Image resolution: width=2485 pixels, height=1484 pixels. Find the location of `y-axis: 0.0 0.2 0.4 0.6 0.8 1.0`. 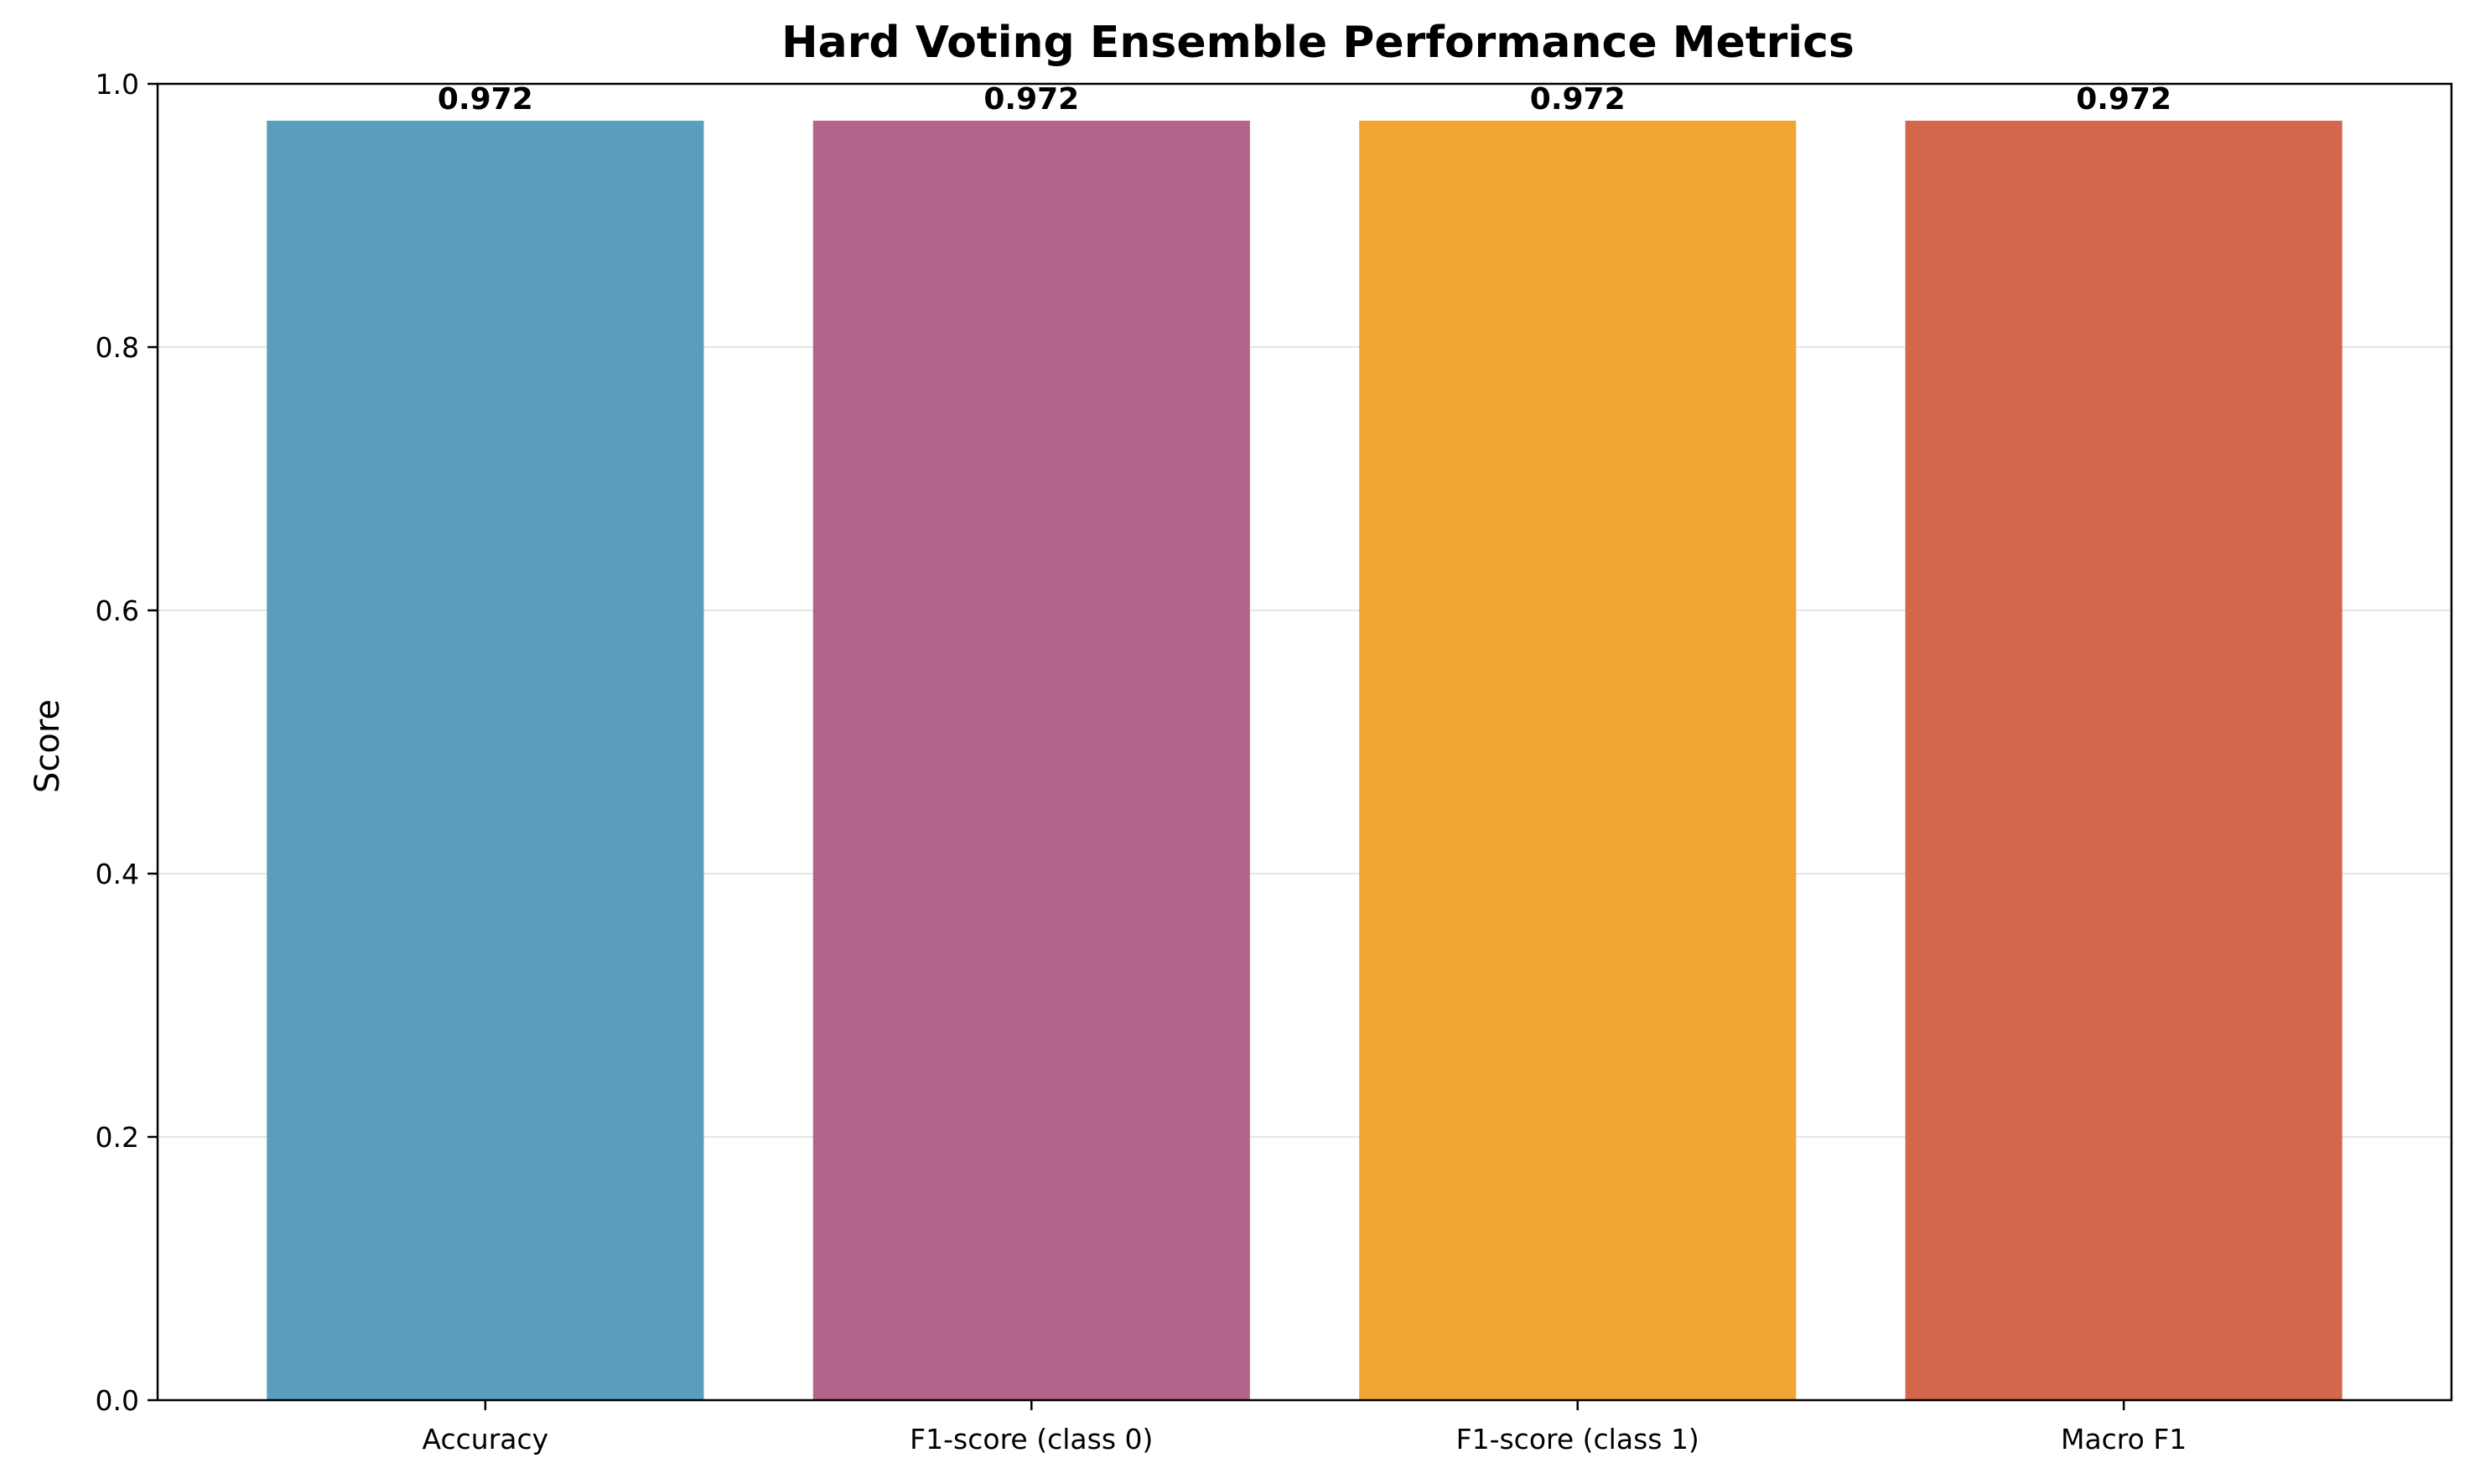

y-axis: 0.0 0.2 0.4 0.6 0.8 1.0 is located at coordinates (127, 742).